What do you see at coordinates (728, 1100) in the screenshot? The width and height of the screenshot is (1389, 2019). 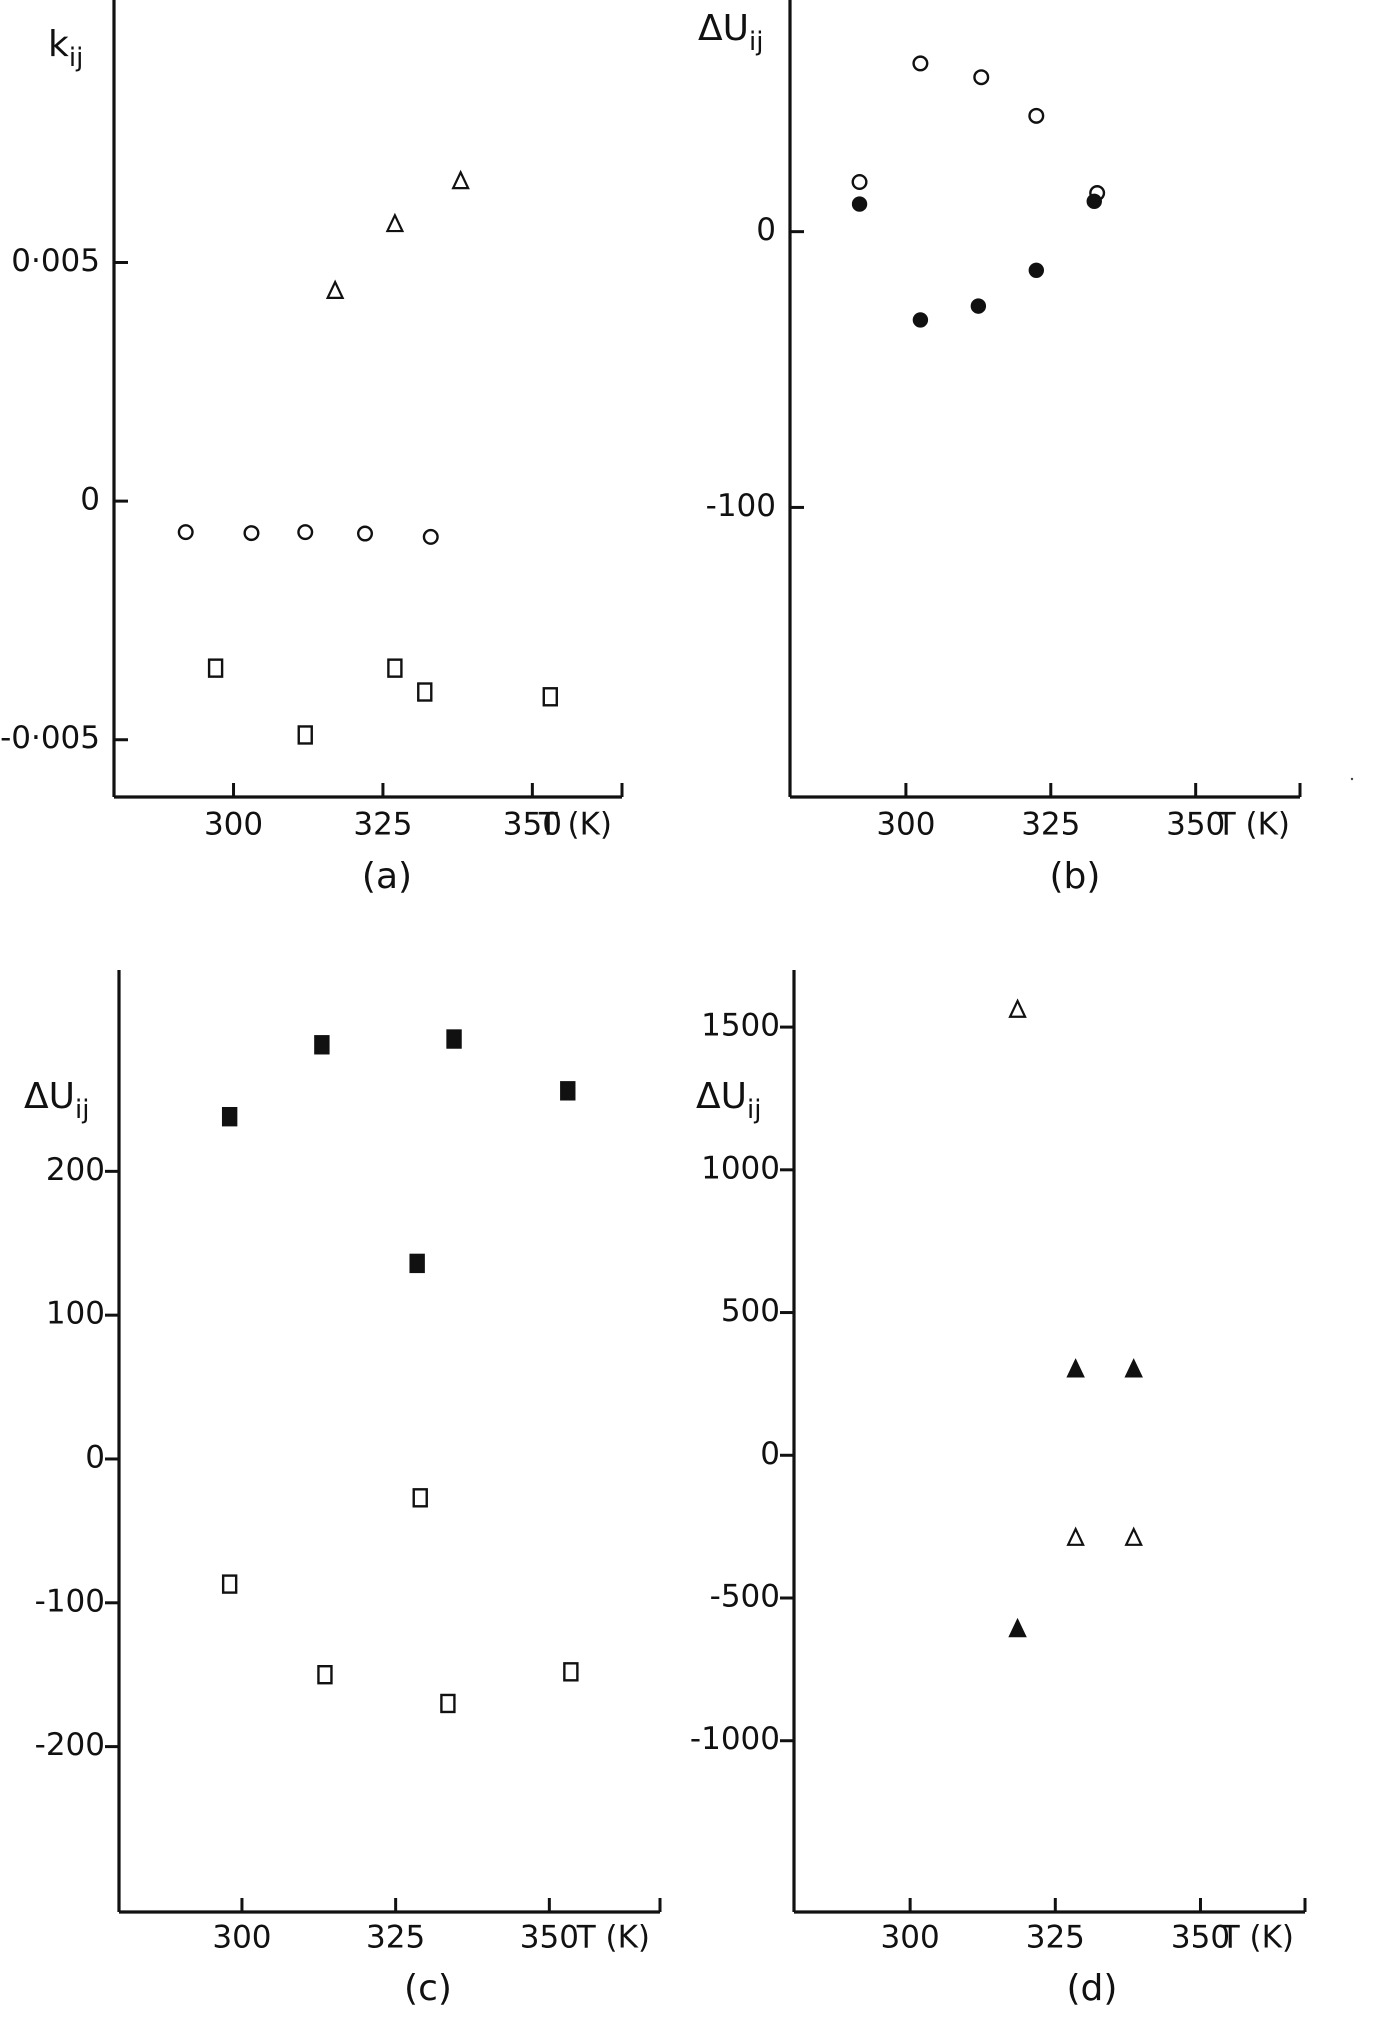 I see `y-axis-label: ΔUij` at bounding box center [728, 1100].